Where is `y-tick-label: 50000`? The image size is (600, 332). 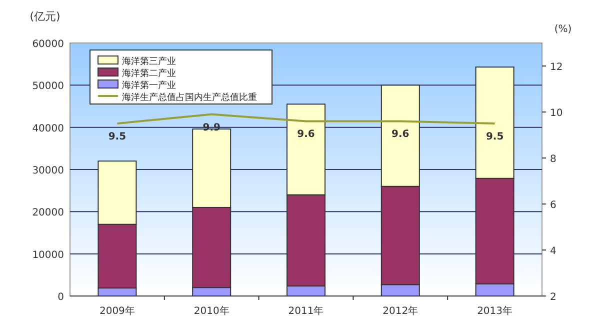
y-tick-label: 50000 is located at coordinates (48, 86).